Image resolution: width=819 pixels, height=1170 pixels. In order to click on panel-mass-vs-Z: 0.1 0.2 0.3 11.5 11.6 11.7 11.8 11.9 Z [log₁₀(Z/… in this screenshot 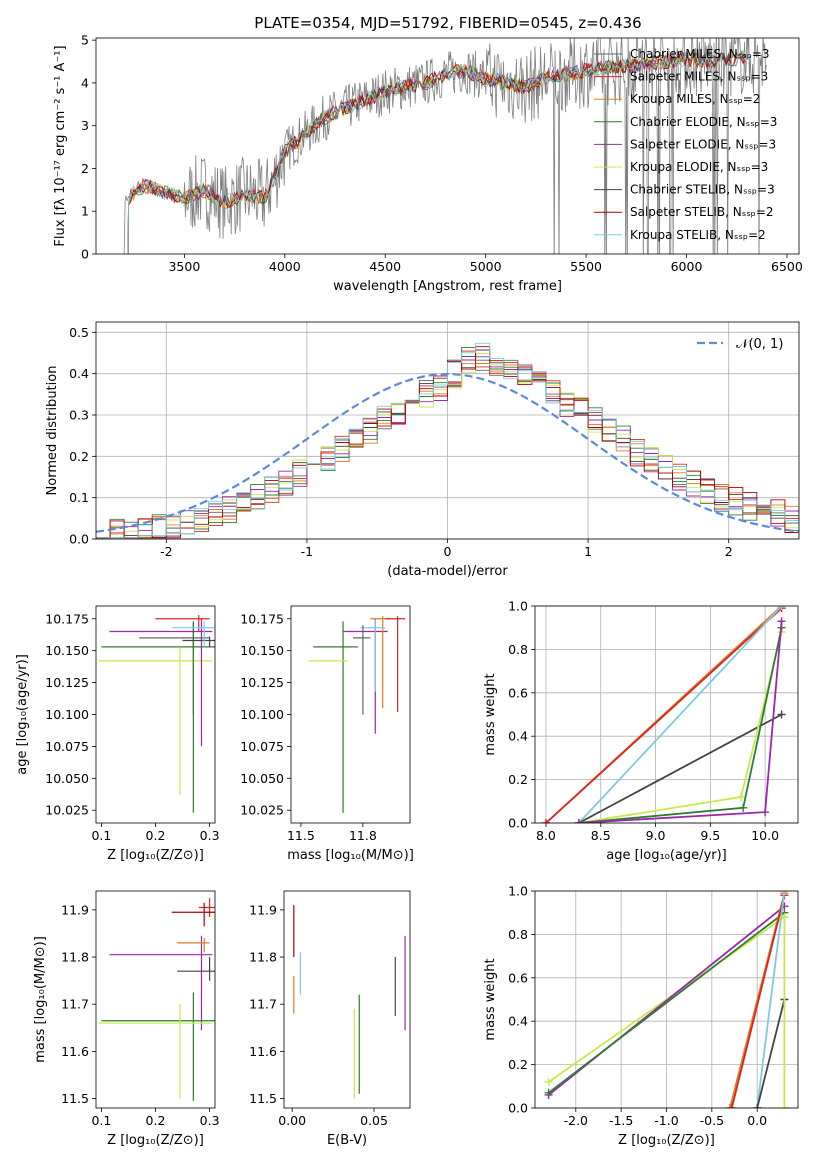, I will do `click(126, 1019)`.